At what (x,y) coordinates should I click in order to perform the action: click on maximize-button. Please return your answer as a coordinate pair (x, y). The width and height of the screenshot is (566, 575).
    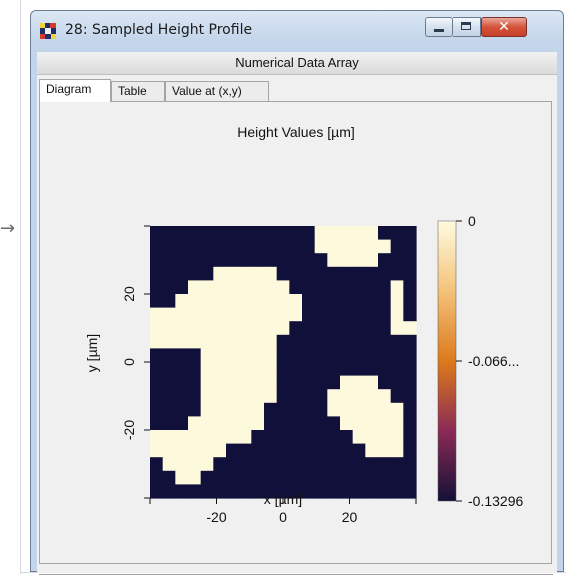
    Looking at the image, I should click on (467, 27).